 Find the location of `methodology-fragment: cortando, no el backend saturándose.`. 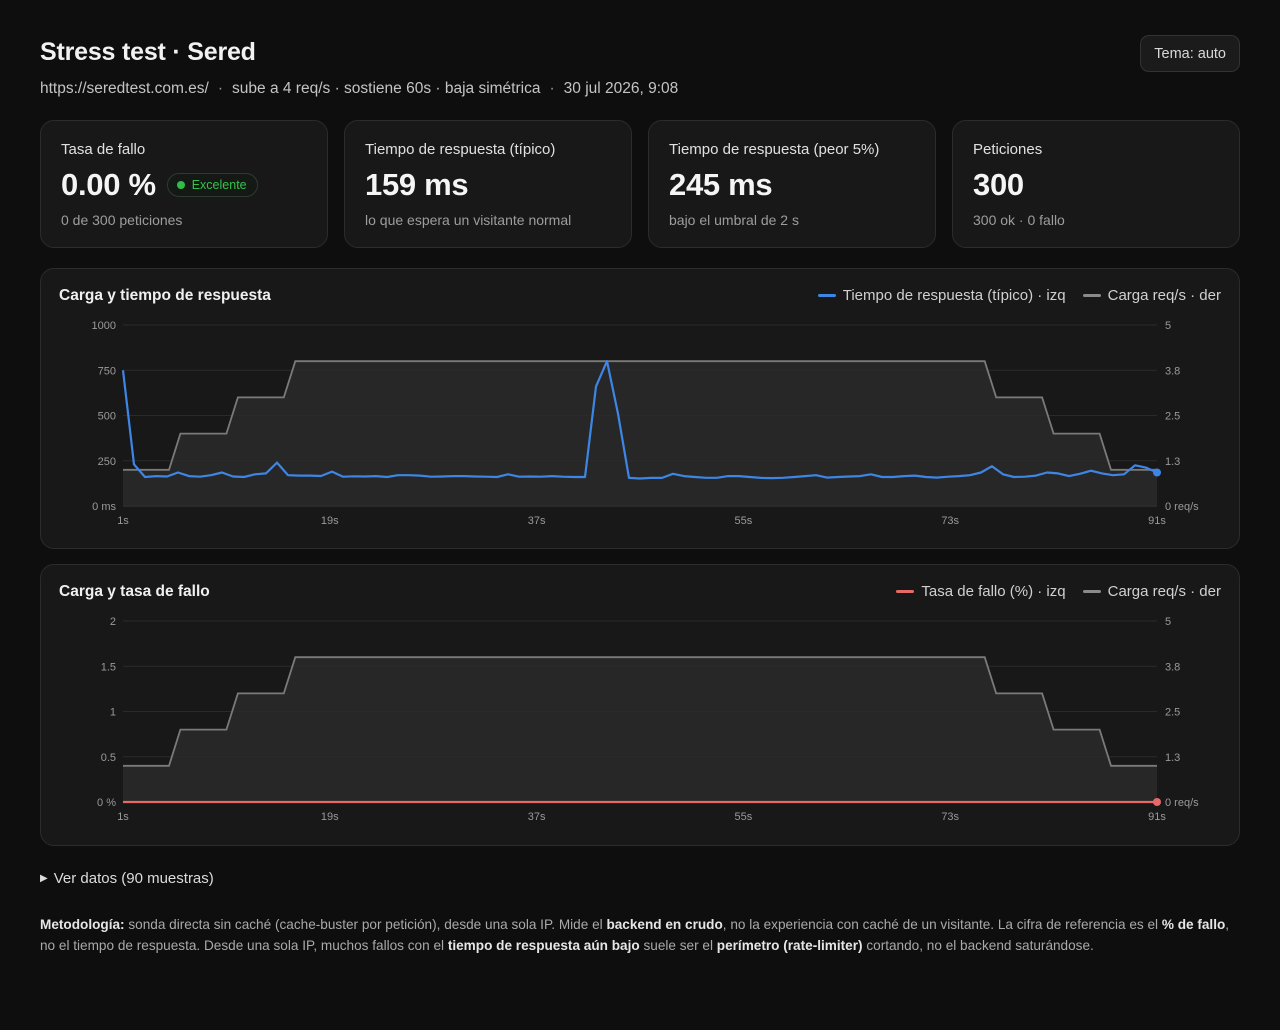

methodology-fragment: cortando, no el backend saturándose. is located at coordinates (978, 945).